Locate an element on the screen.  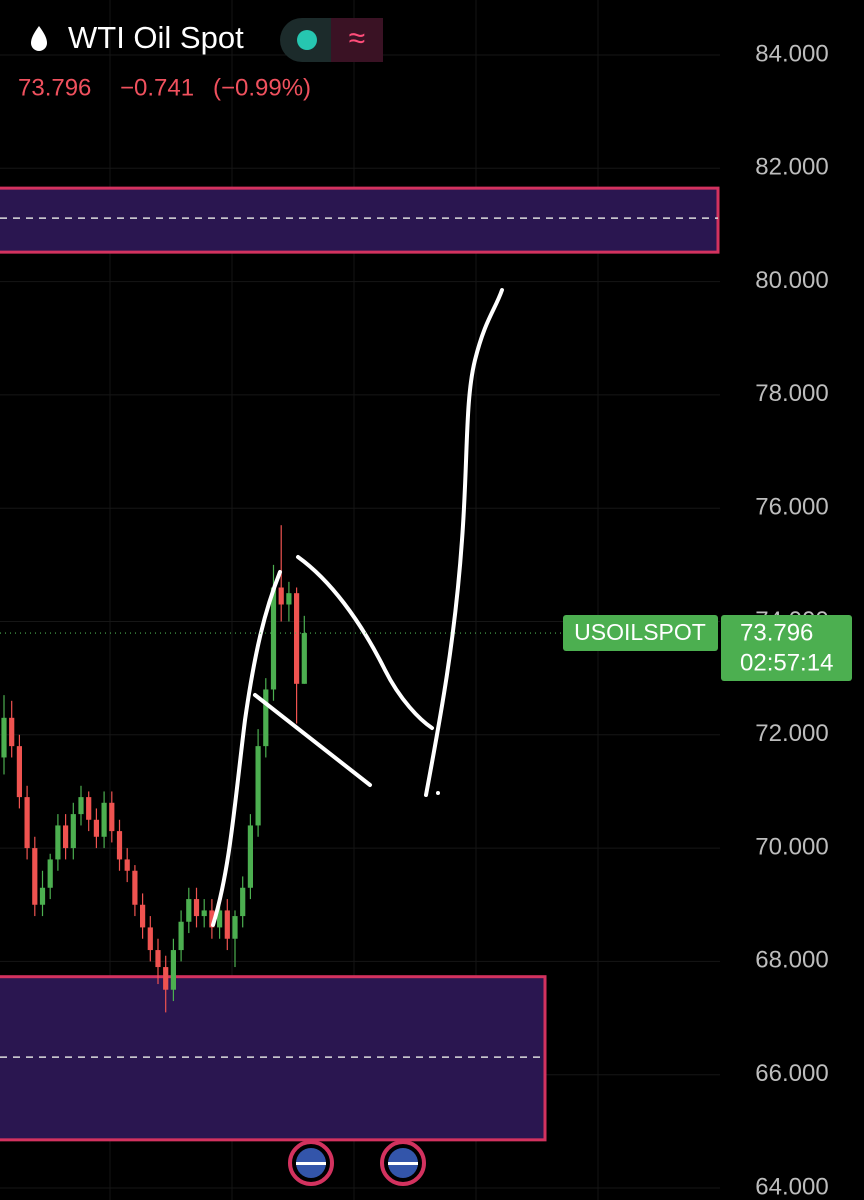
price-label: 73.796 is located at coordinates (776, 632).